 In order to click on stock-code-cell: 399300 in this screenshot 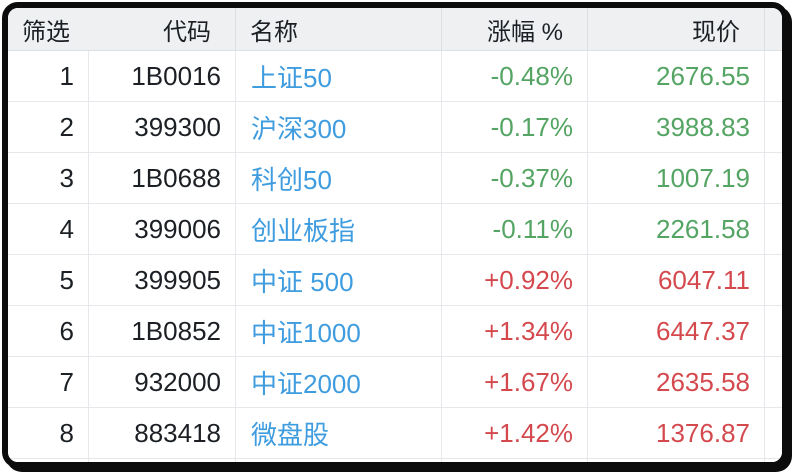, I will do `click(161, 127)`.